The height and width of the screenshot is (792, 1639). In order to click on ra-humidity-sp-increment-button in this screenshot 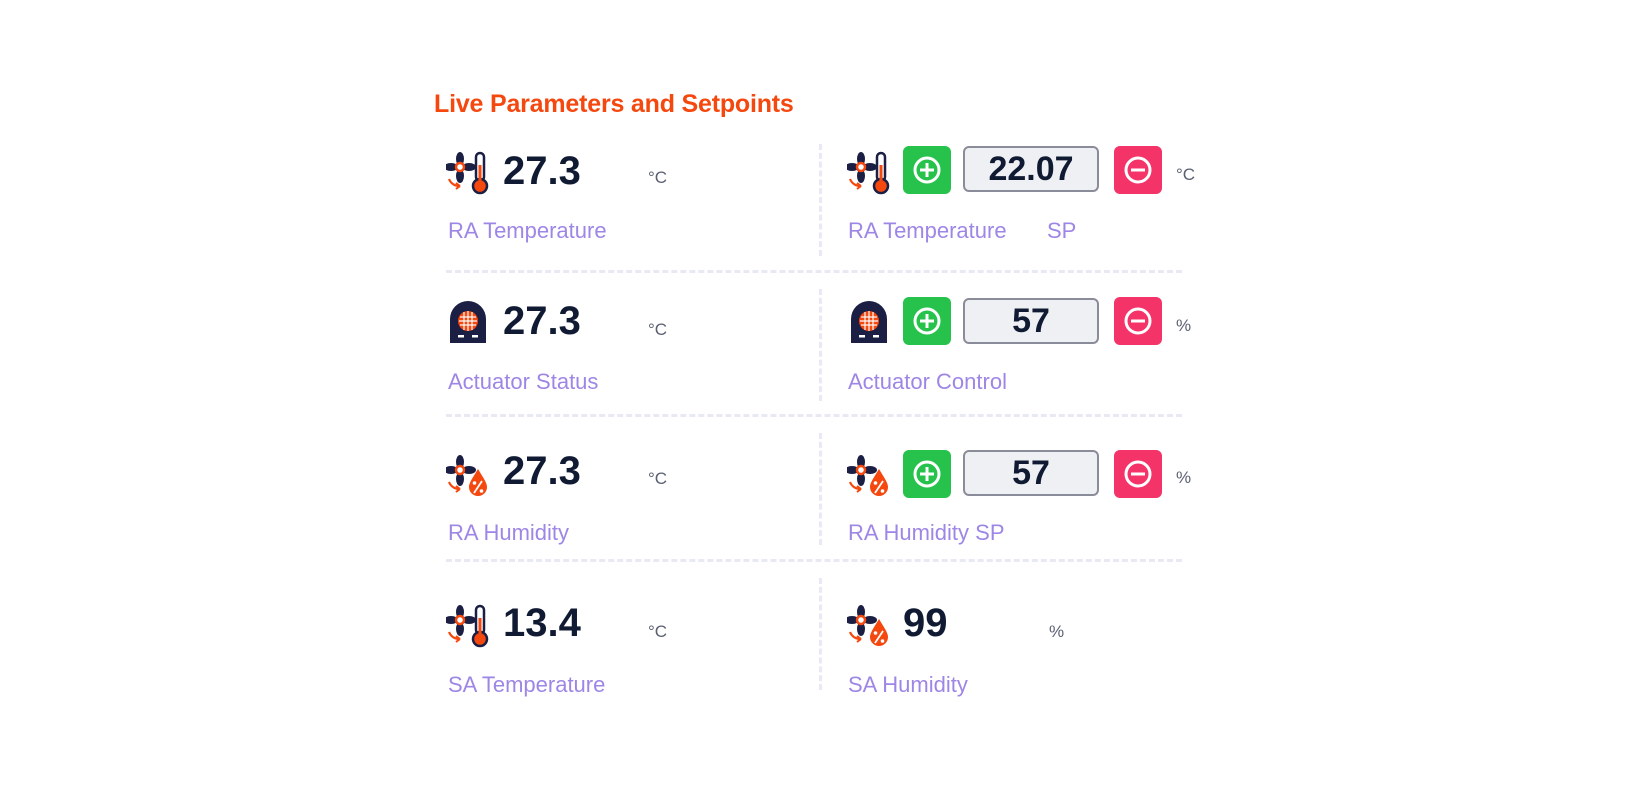, I will do `click(927, 474)`.